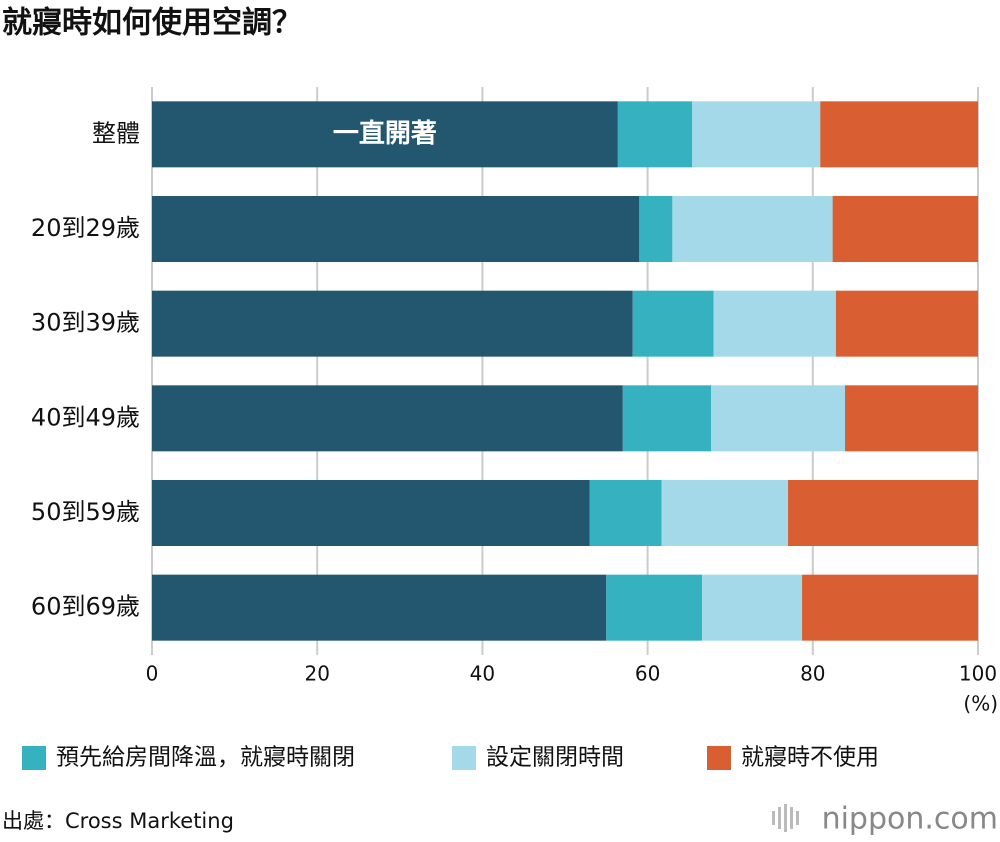 The image size is (1000, 842). I want to click on x-axis-label: (%), so click(980, 704).